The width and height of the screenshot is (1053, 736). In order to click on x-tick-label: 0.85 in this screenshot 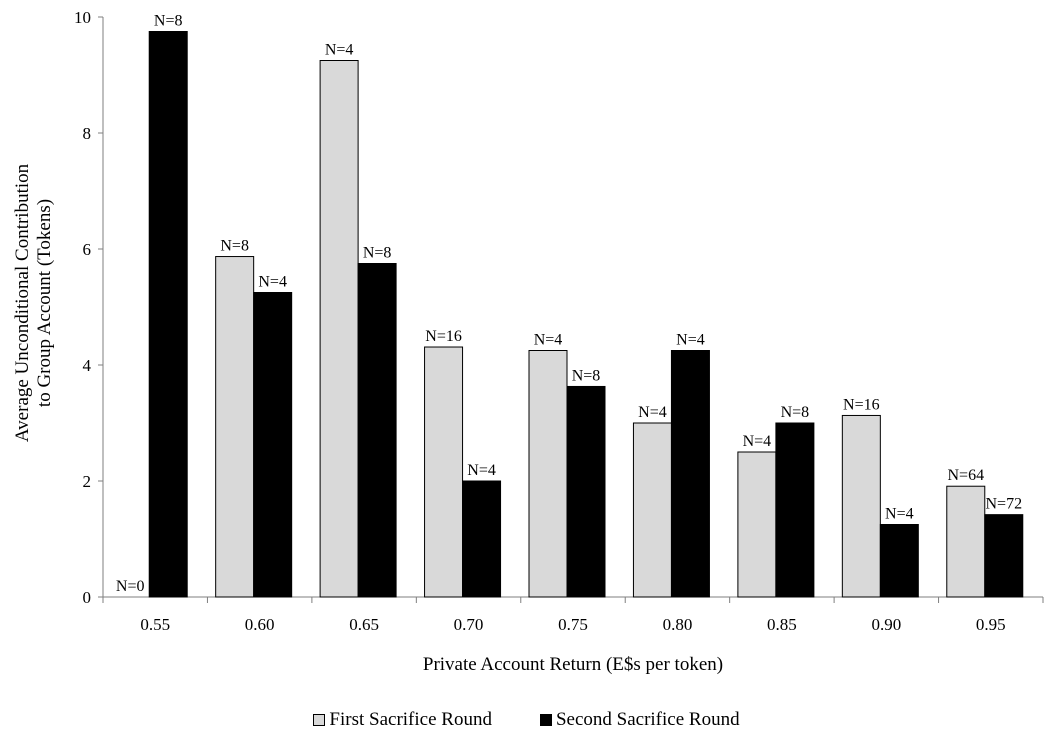, I will do `click(782, 624)`.